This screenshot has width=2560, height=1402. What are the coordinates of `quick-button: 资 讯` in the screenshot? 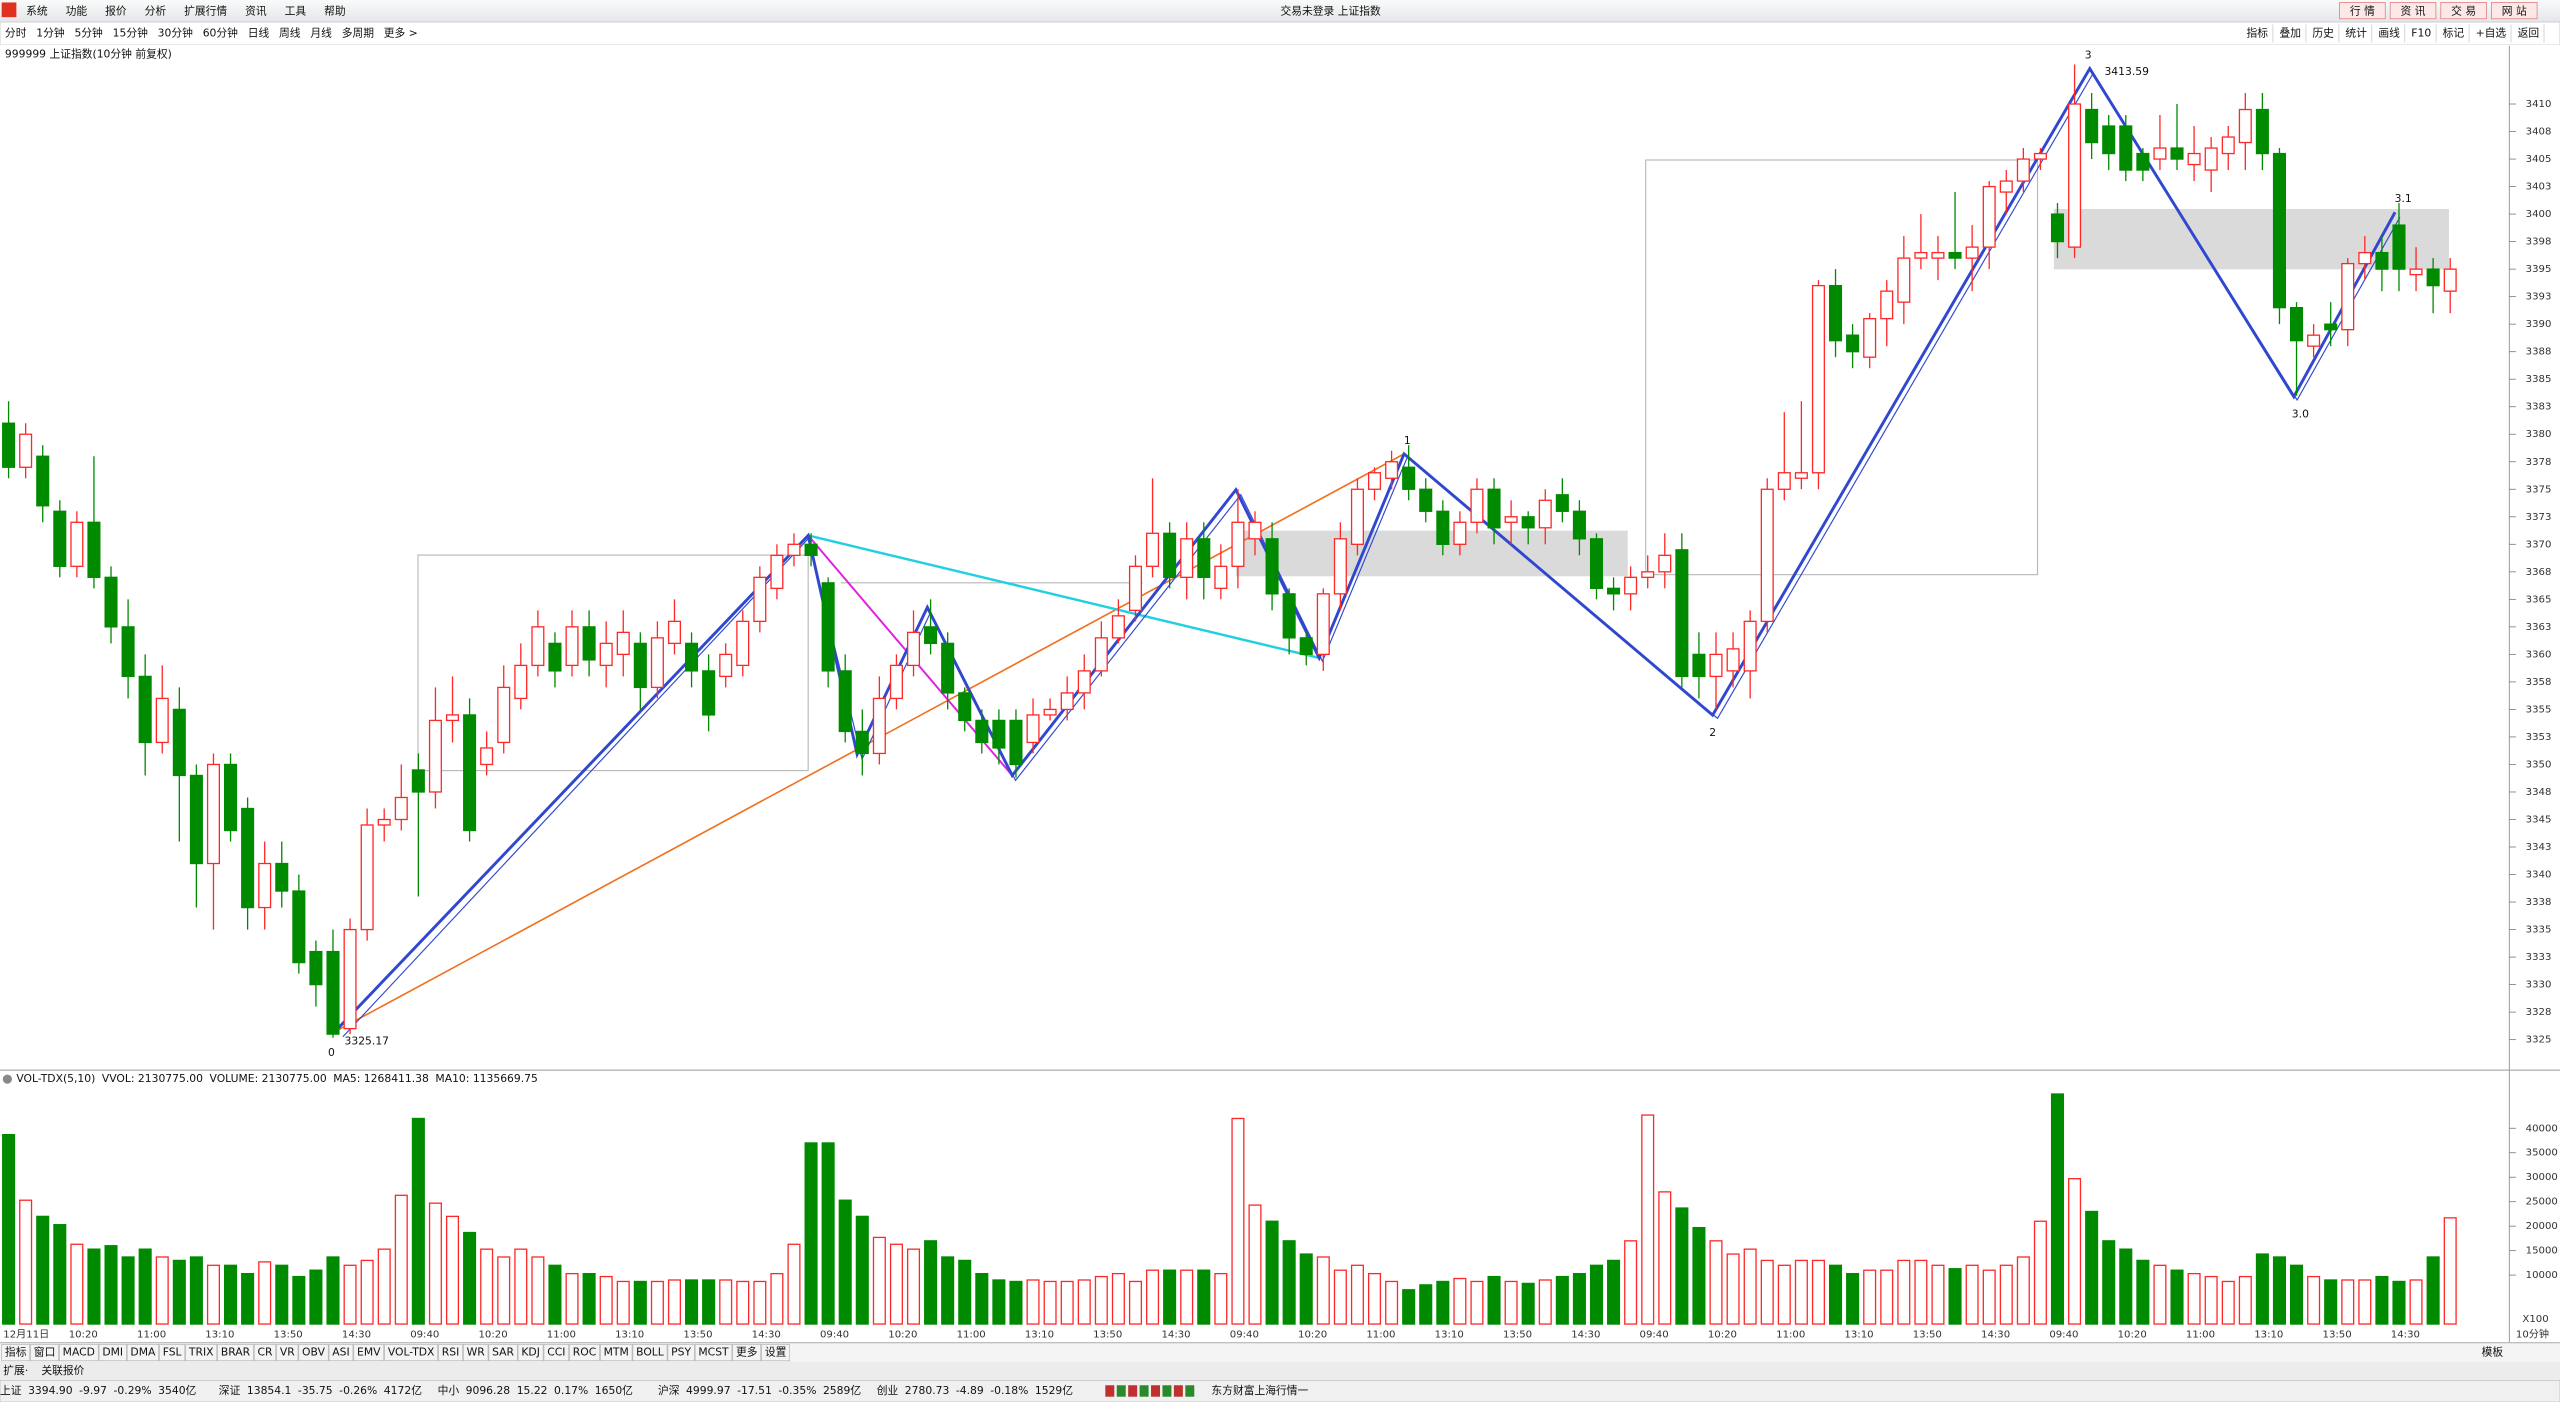 It's located at (2413, 10).